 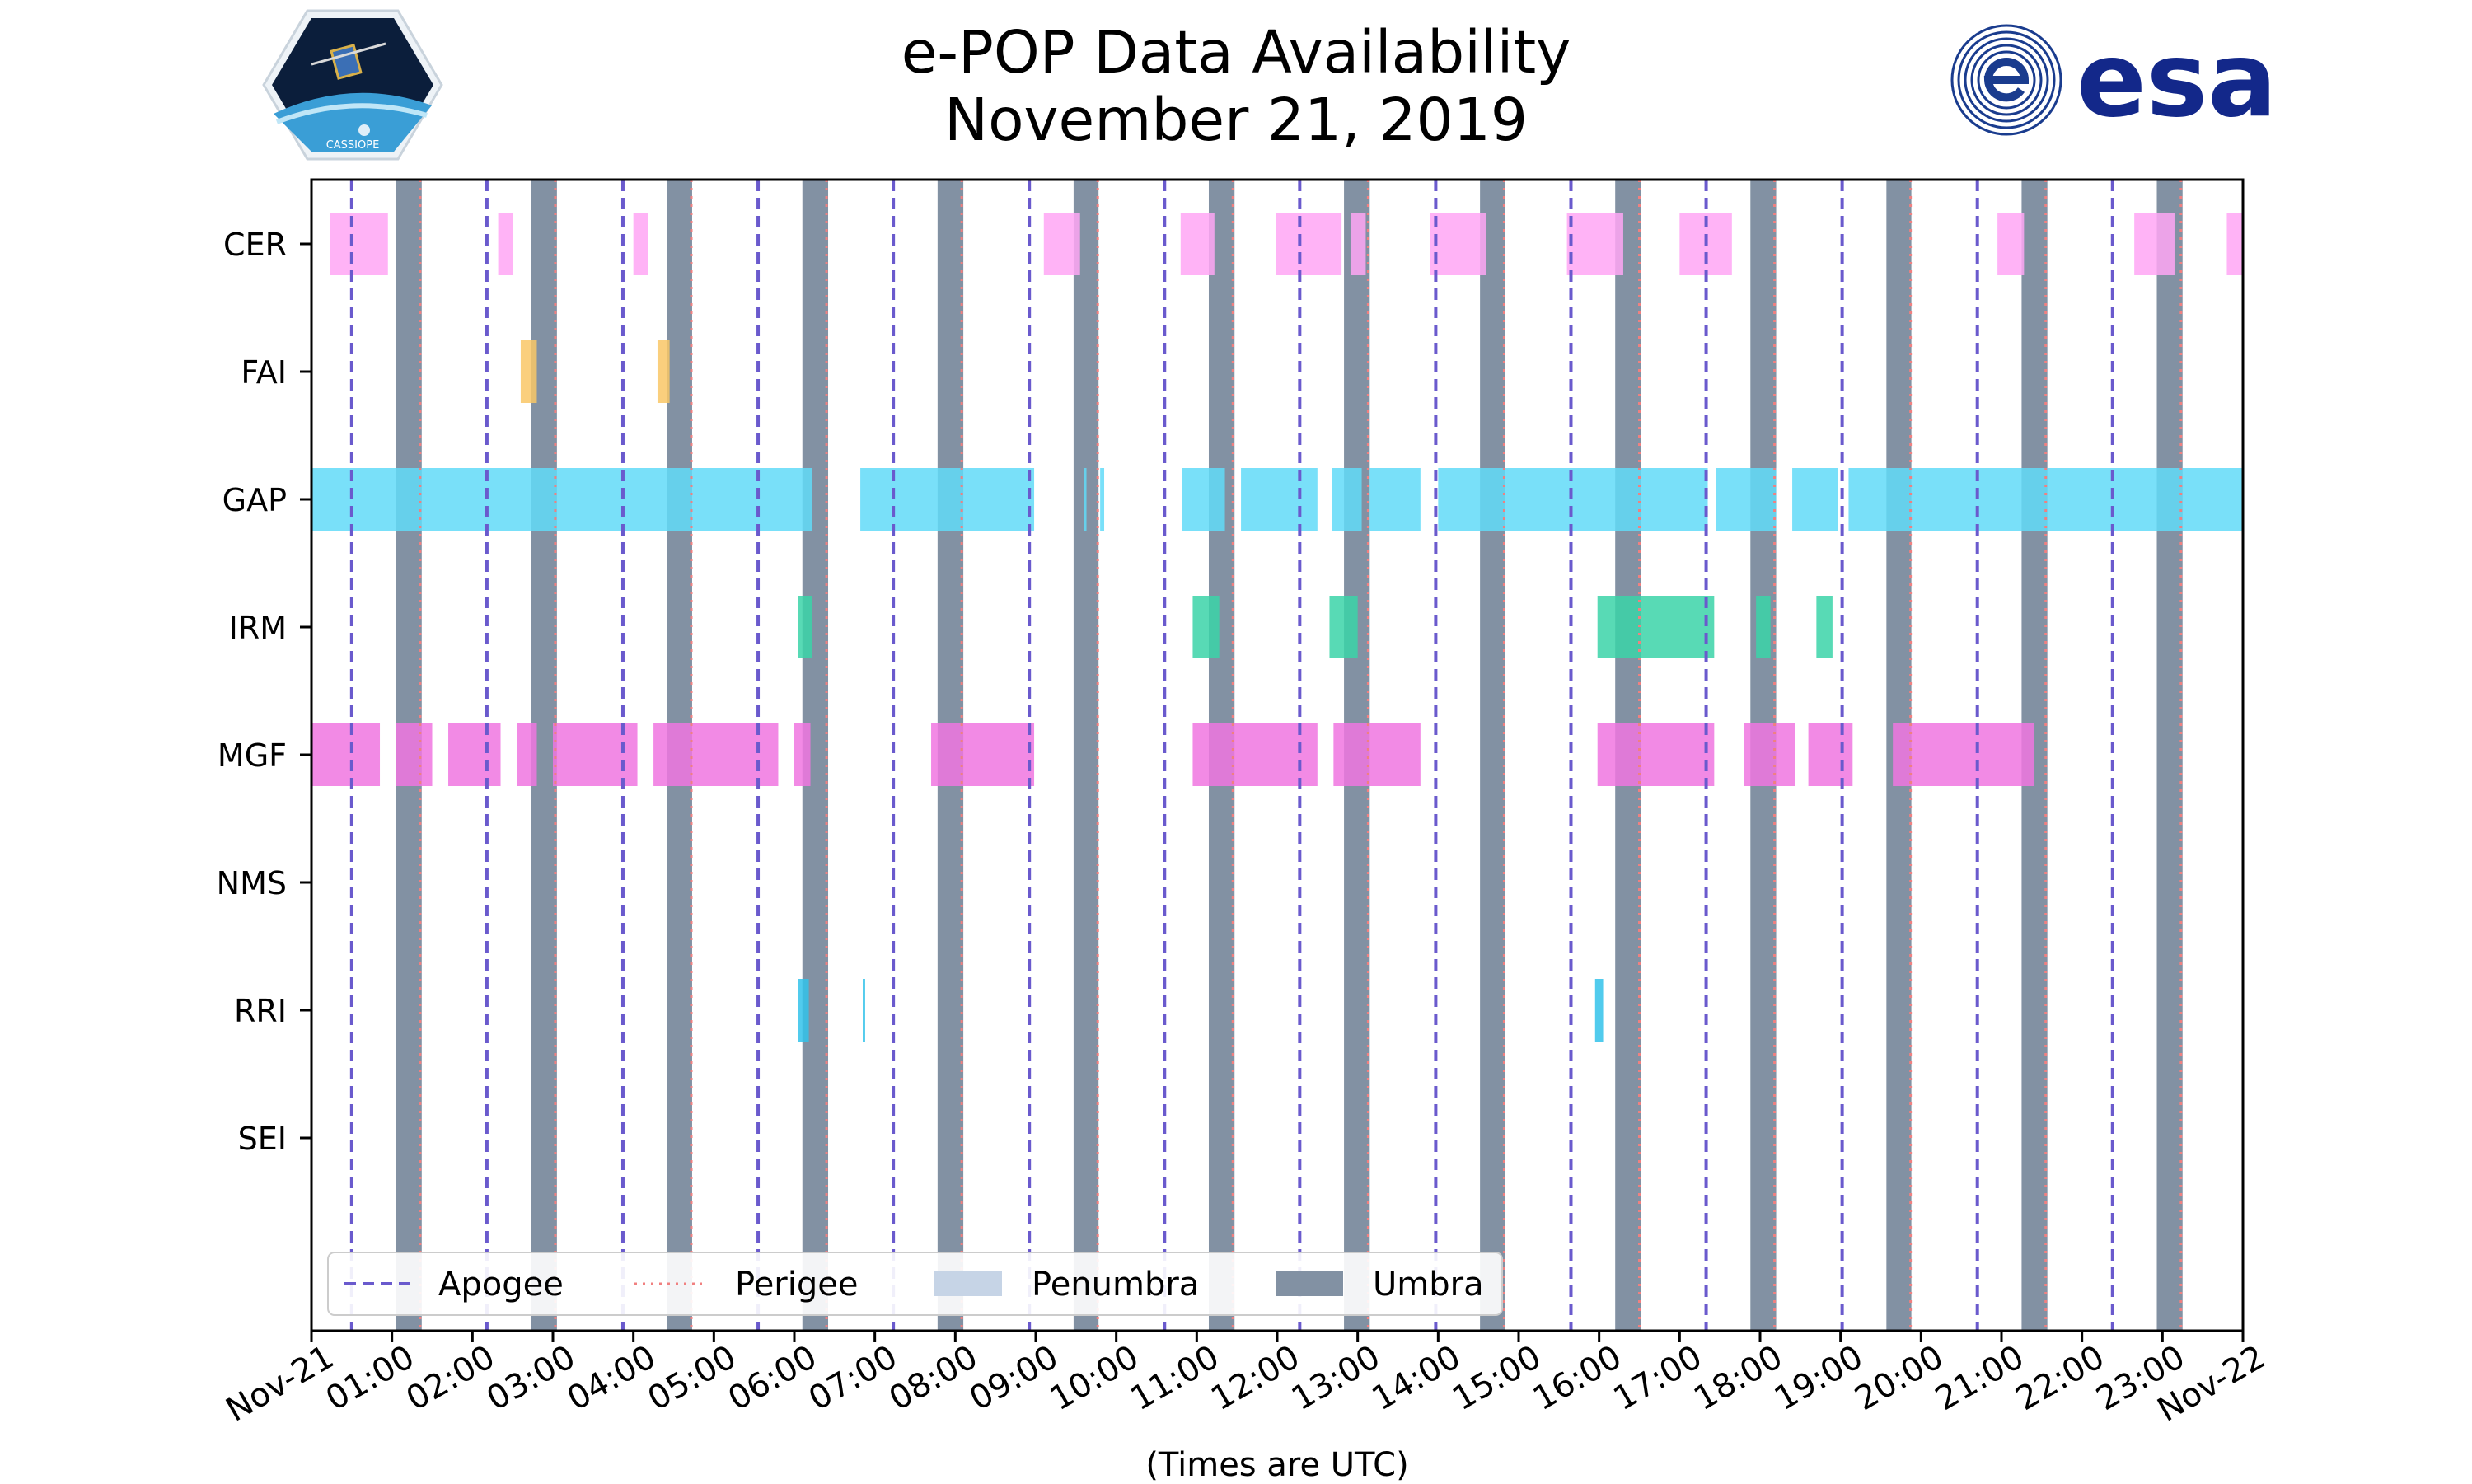 What do you see at coordinates (968, 1284) in the screenshot?
I see `legend-swatch-penumbra` at bounding box center [968, 1284].